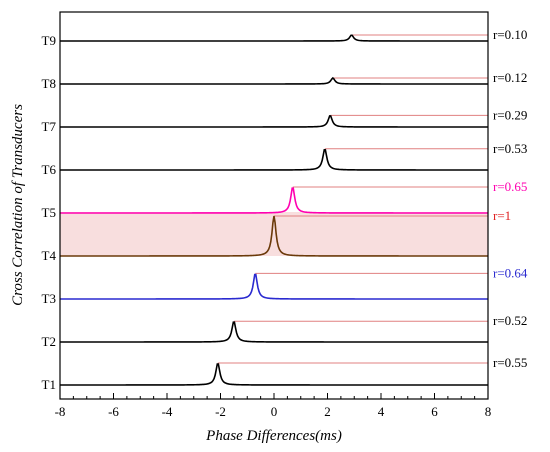 Image resolution: width=550 pixels, height=452 pixels. What do you see at coordinates (220, 411) in the screenshot?
I see `x-tick-label: -2` at bounding box center [220, 411].